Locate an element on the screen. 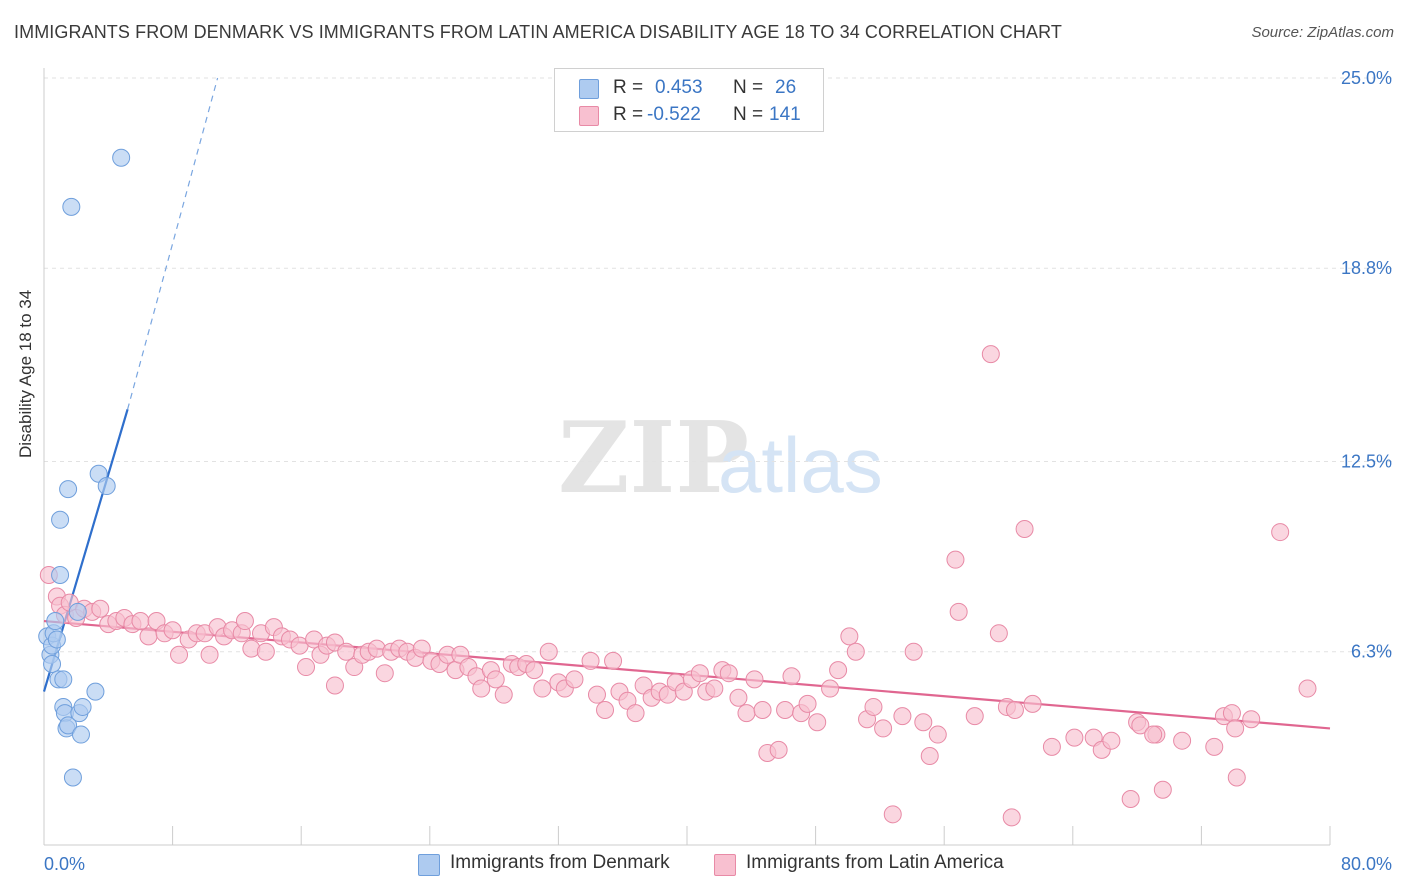  bottom-legend-label-denmark: Immigrants from Denmark is located at coordinates (560, 862).